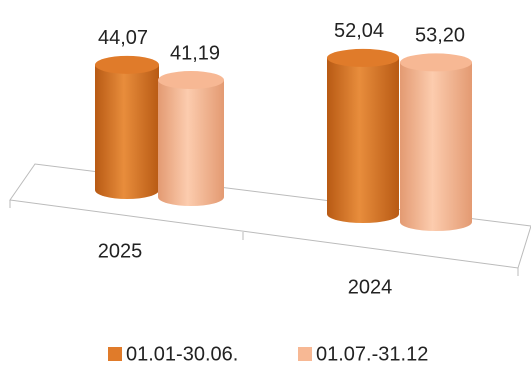  Describe the element at coordinates (440, 36) in the screenshot. I see `value-label: 53,20` at that location.